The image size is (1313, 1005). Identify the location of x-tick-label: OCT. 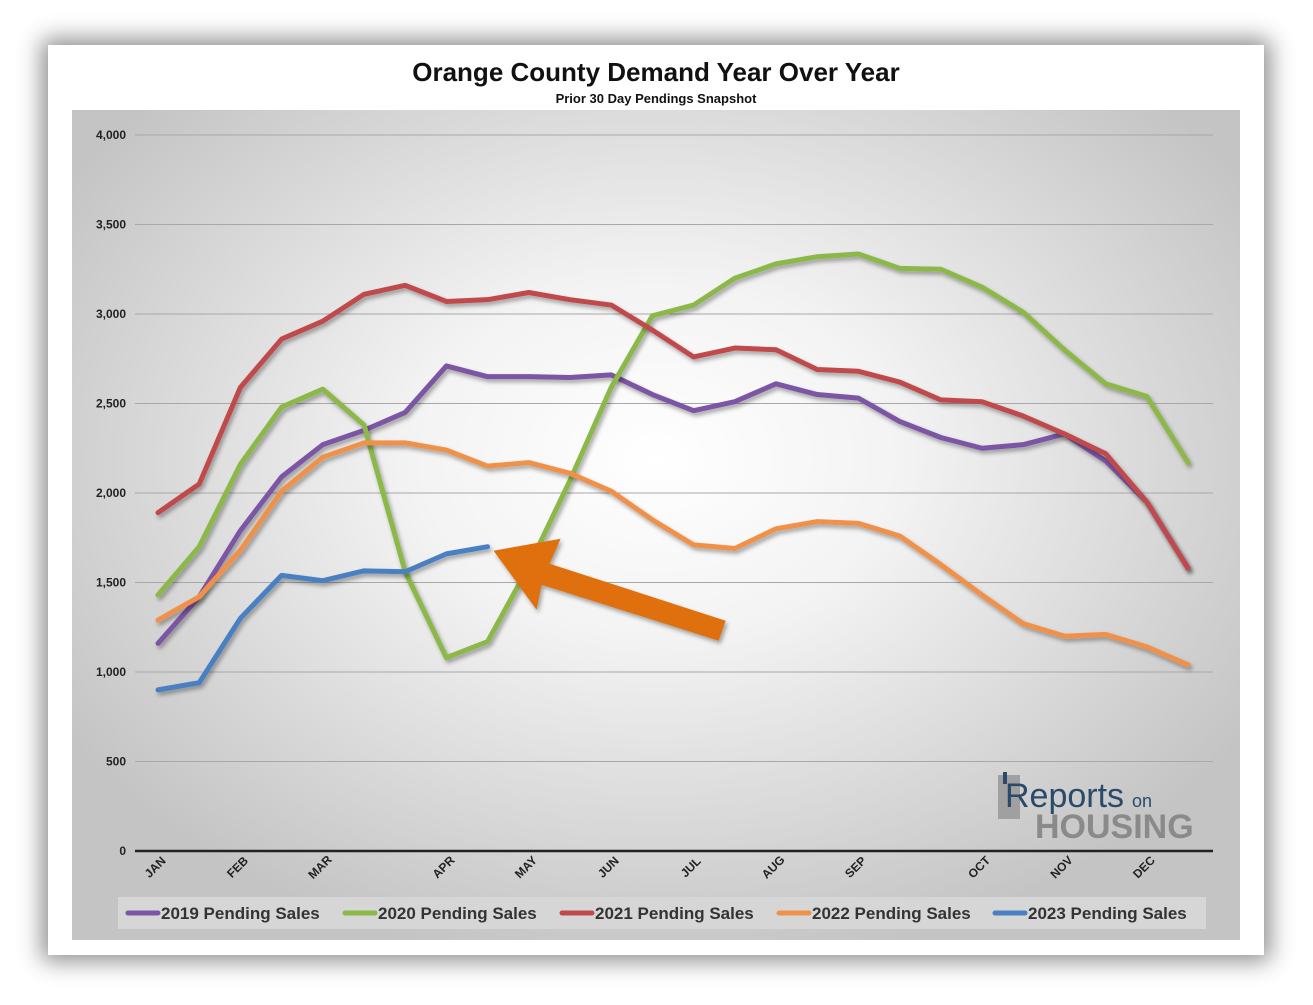
(979, 867).